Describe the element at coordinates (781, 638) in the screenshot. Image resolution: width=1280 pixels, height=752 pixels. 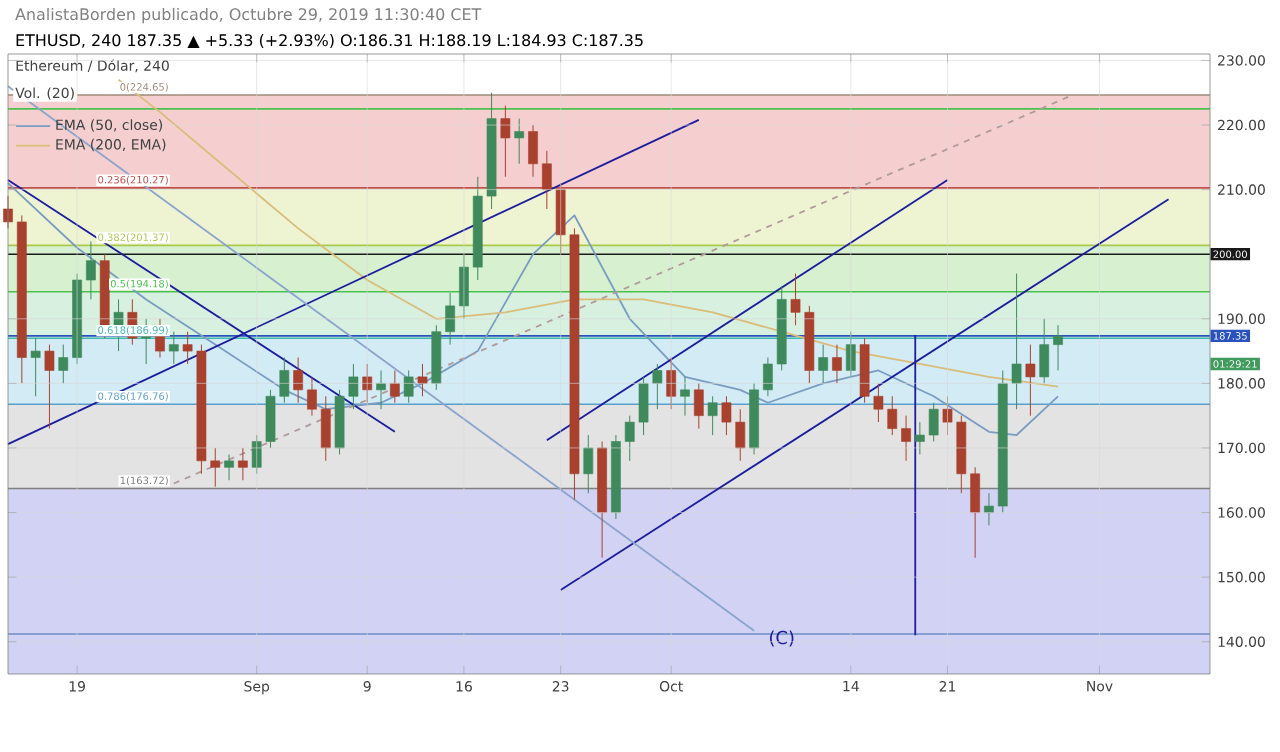
I see `annotation: (C)` at that location.